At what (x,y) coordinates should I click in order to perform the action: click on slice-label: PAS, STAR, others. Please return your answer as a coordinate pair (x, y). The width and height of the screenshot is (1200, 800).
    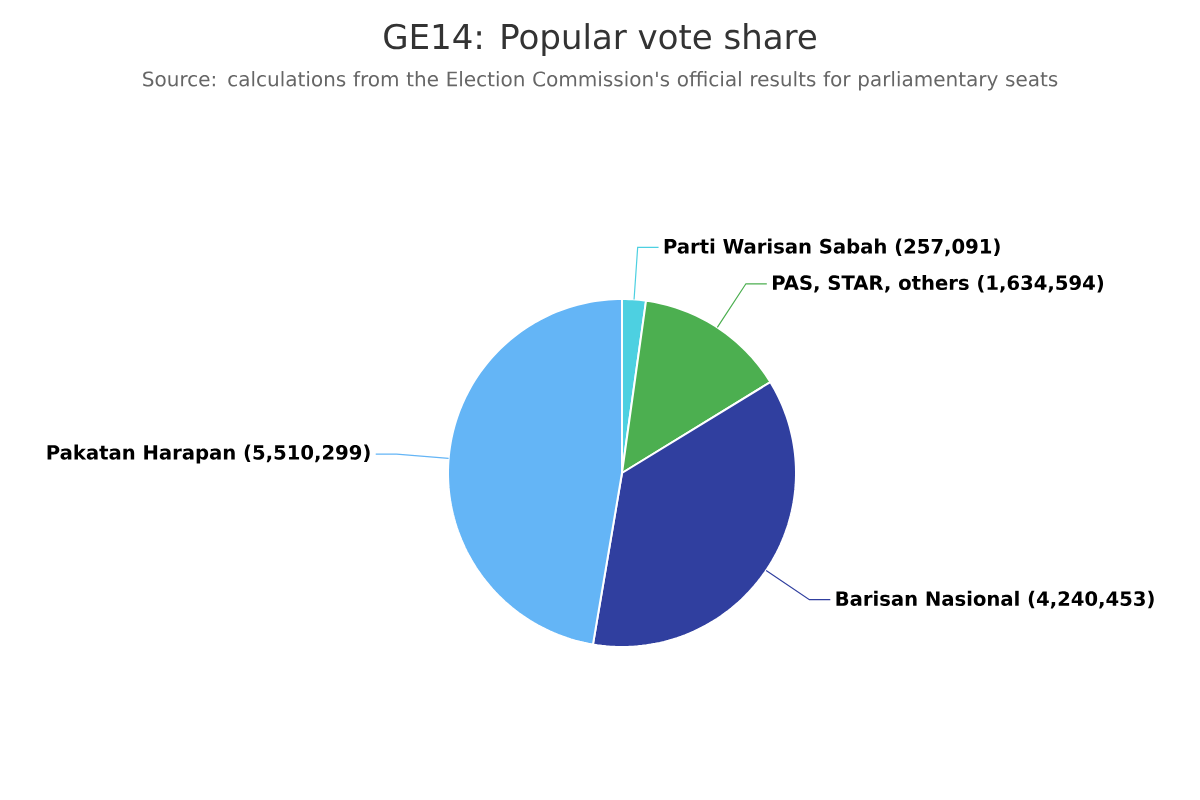
    Looking at the image, I should click on (870, 283).